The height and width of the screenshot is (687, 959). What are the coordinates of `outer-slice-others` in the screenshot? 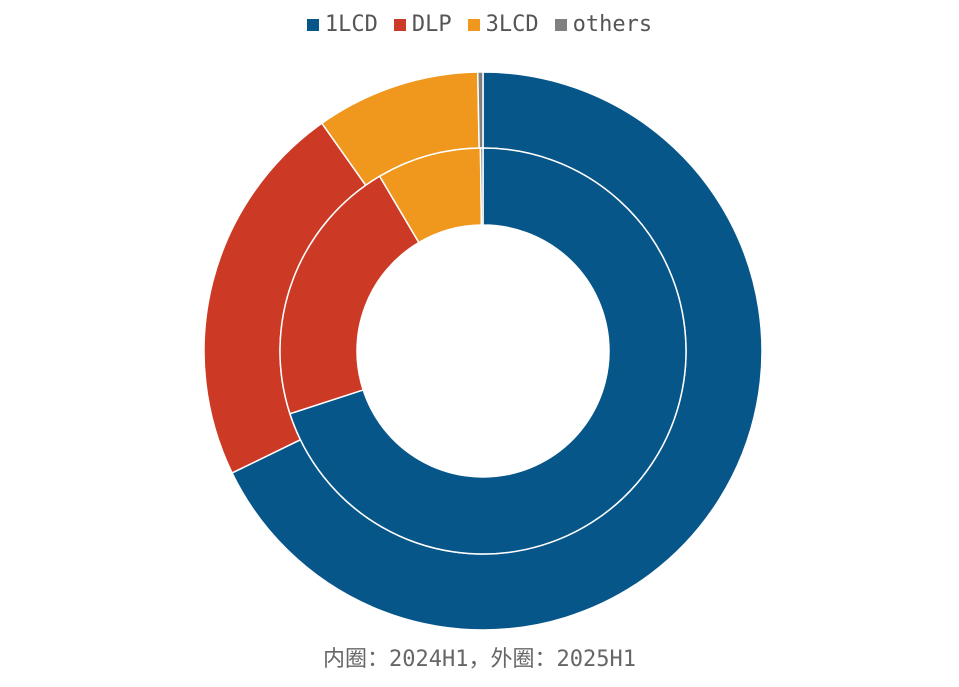 It's located at (480, 110).